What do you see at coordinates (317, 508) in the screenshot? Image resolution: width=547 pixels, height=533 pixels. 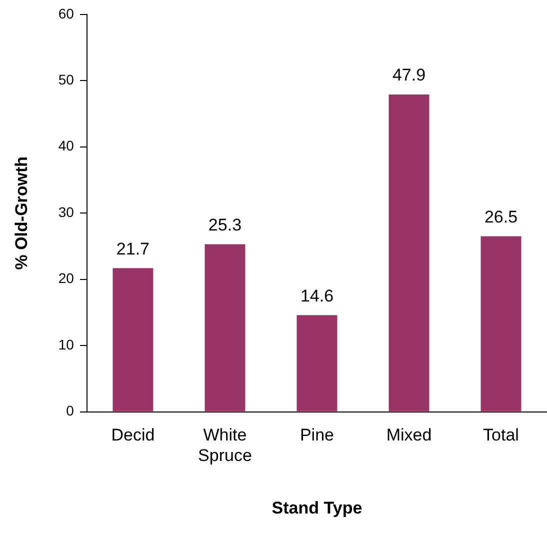 I see `x-axis-title: Stand Type` at bounding box center [317, 508].